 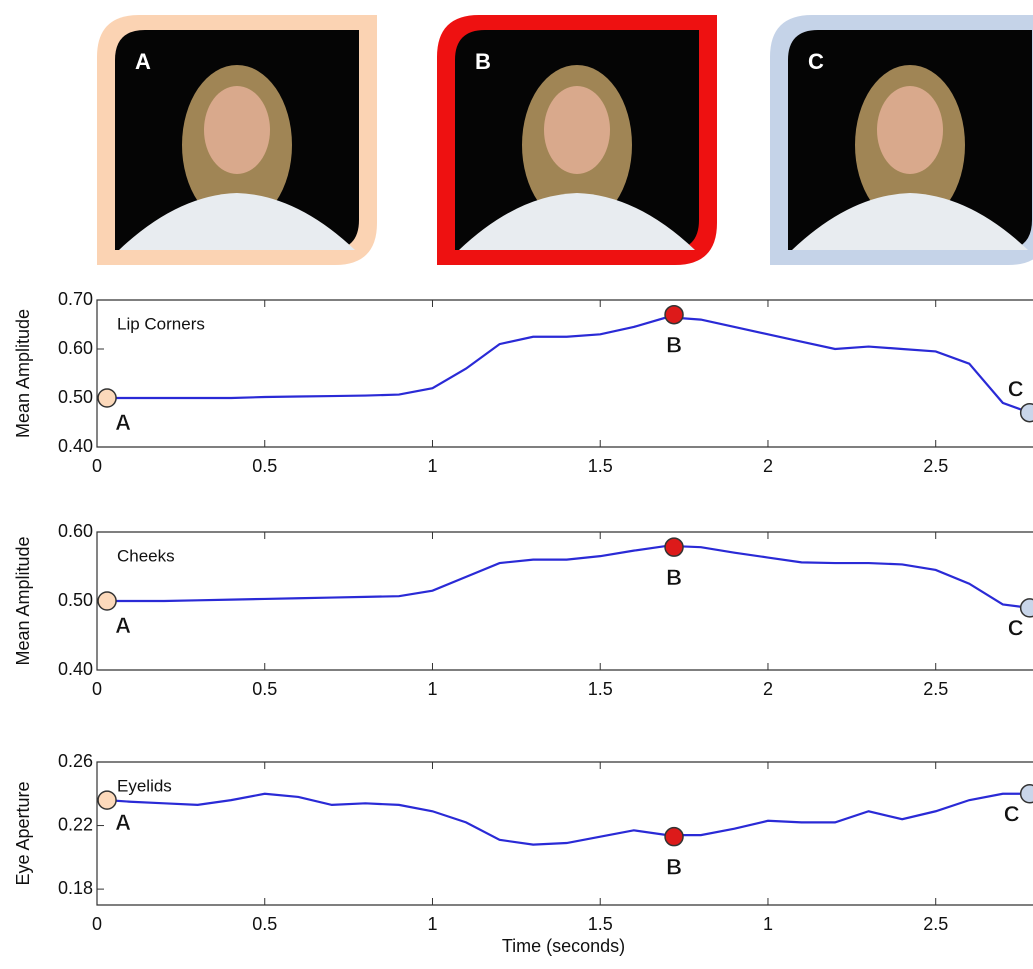 I want to click on y-axis-label: Eye Aperture, so click(x=23, y=833).